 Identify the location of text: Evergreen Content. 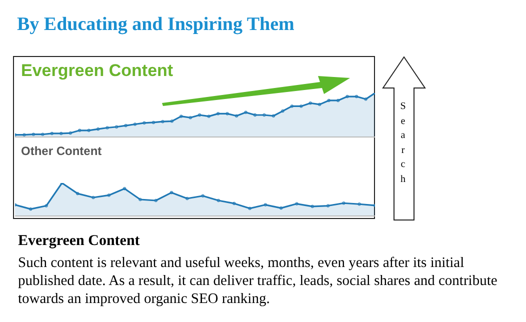
(79, 241).